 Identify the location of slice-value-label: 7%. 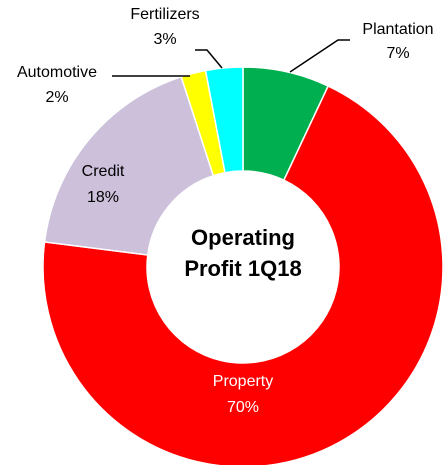
(397, 53).